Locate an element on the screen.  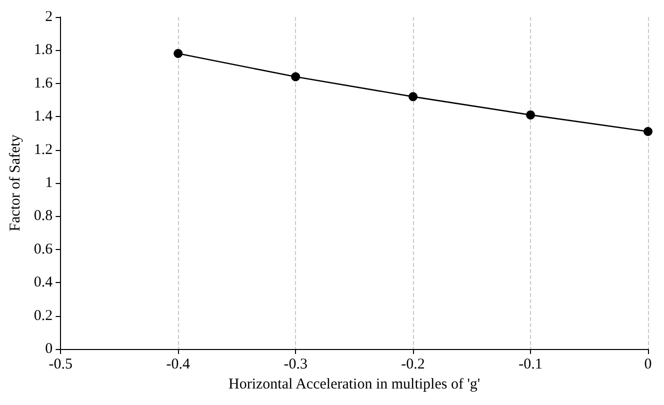
y-tick-label: 1.4 is located at coordinates (44, 116).